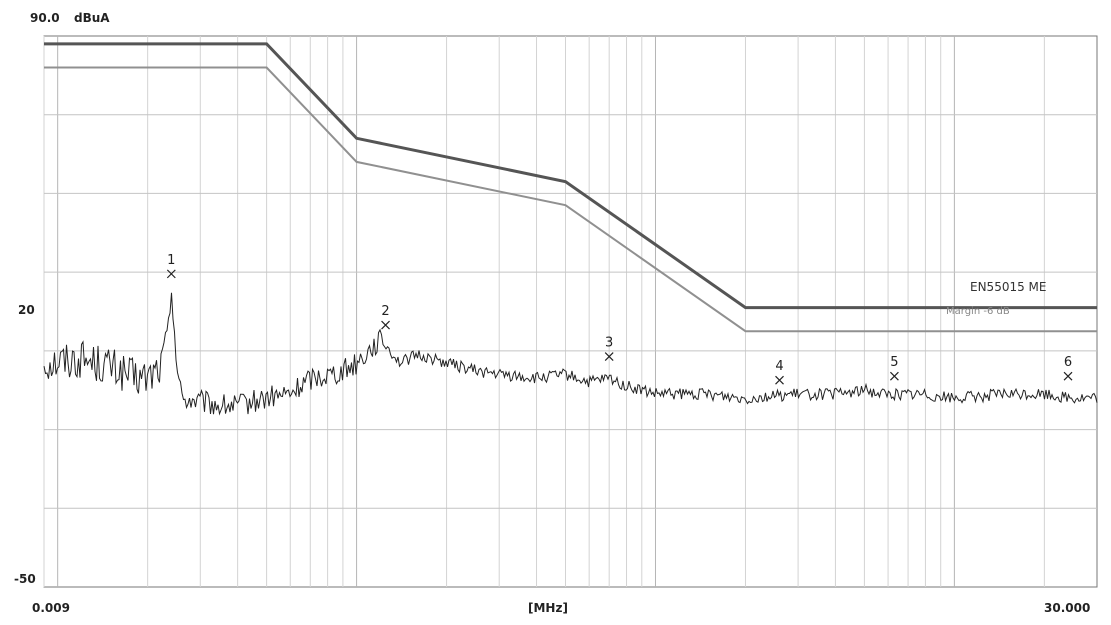 The height and width of the screenshot is (625, 1111). Describe the element at coordinates (385, 311) in the screenshot. I see `marker-label-2: 2` at that location.